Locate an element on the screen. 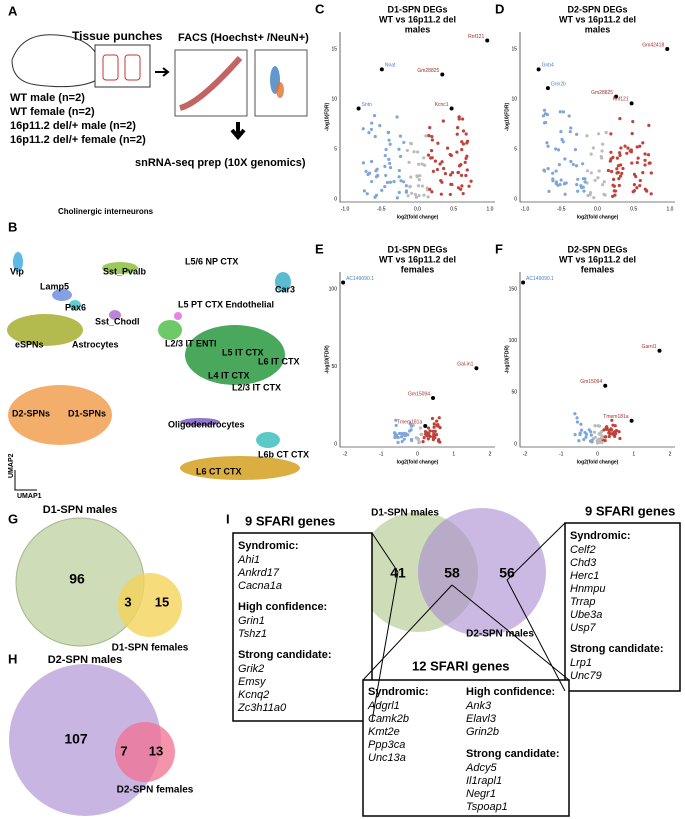  gene-name: Chd3 is located at coordinates (583, 563).